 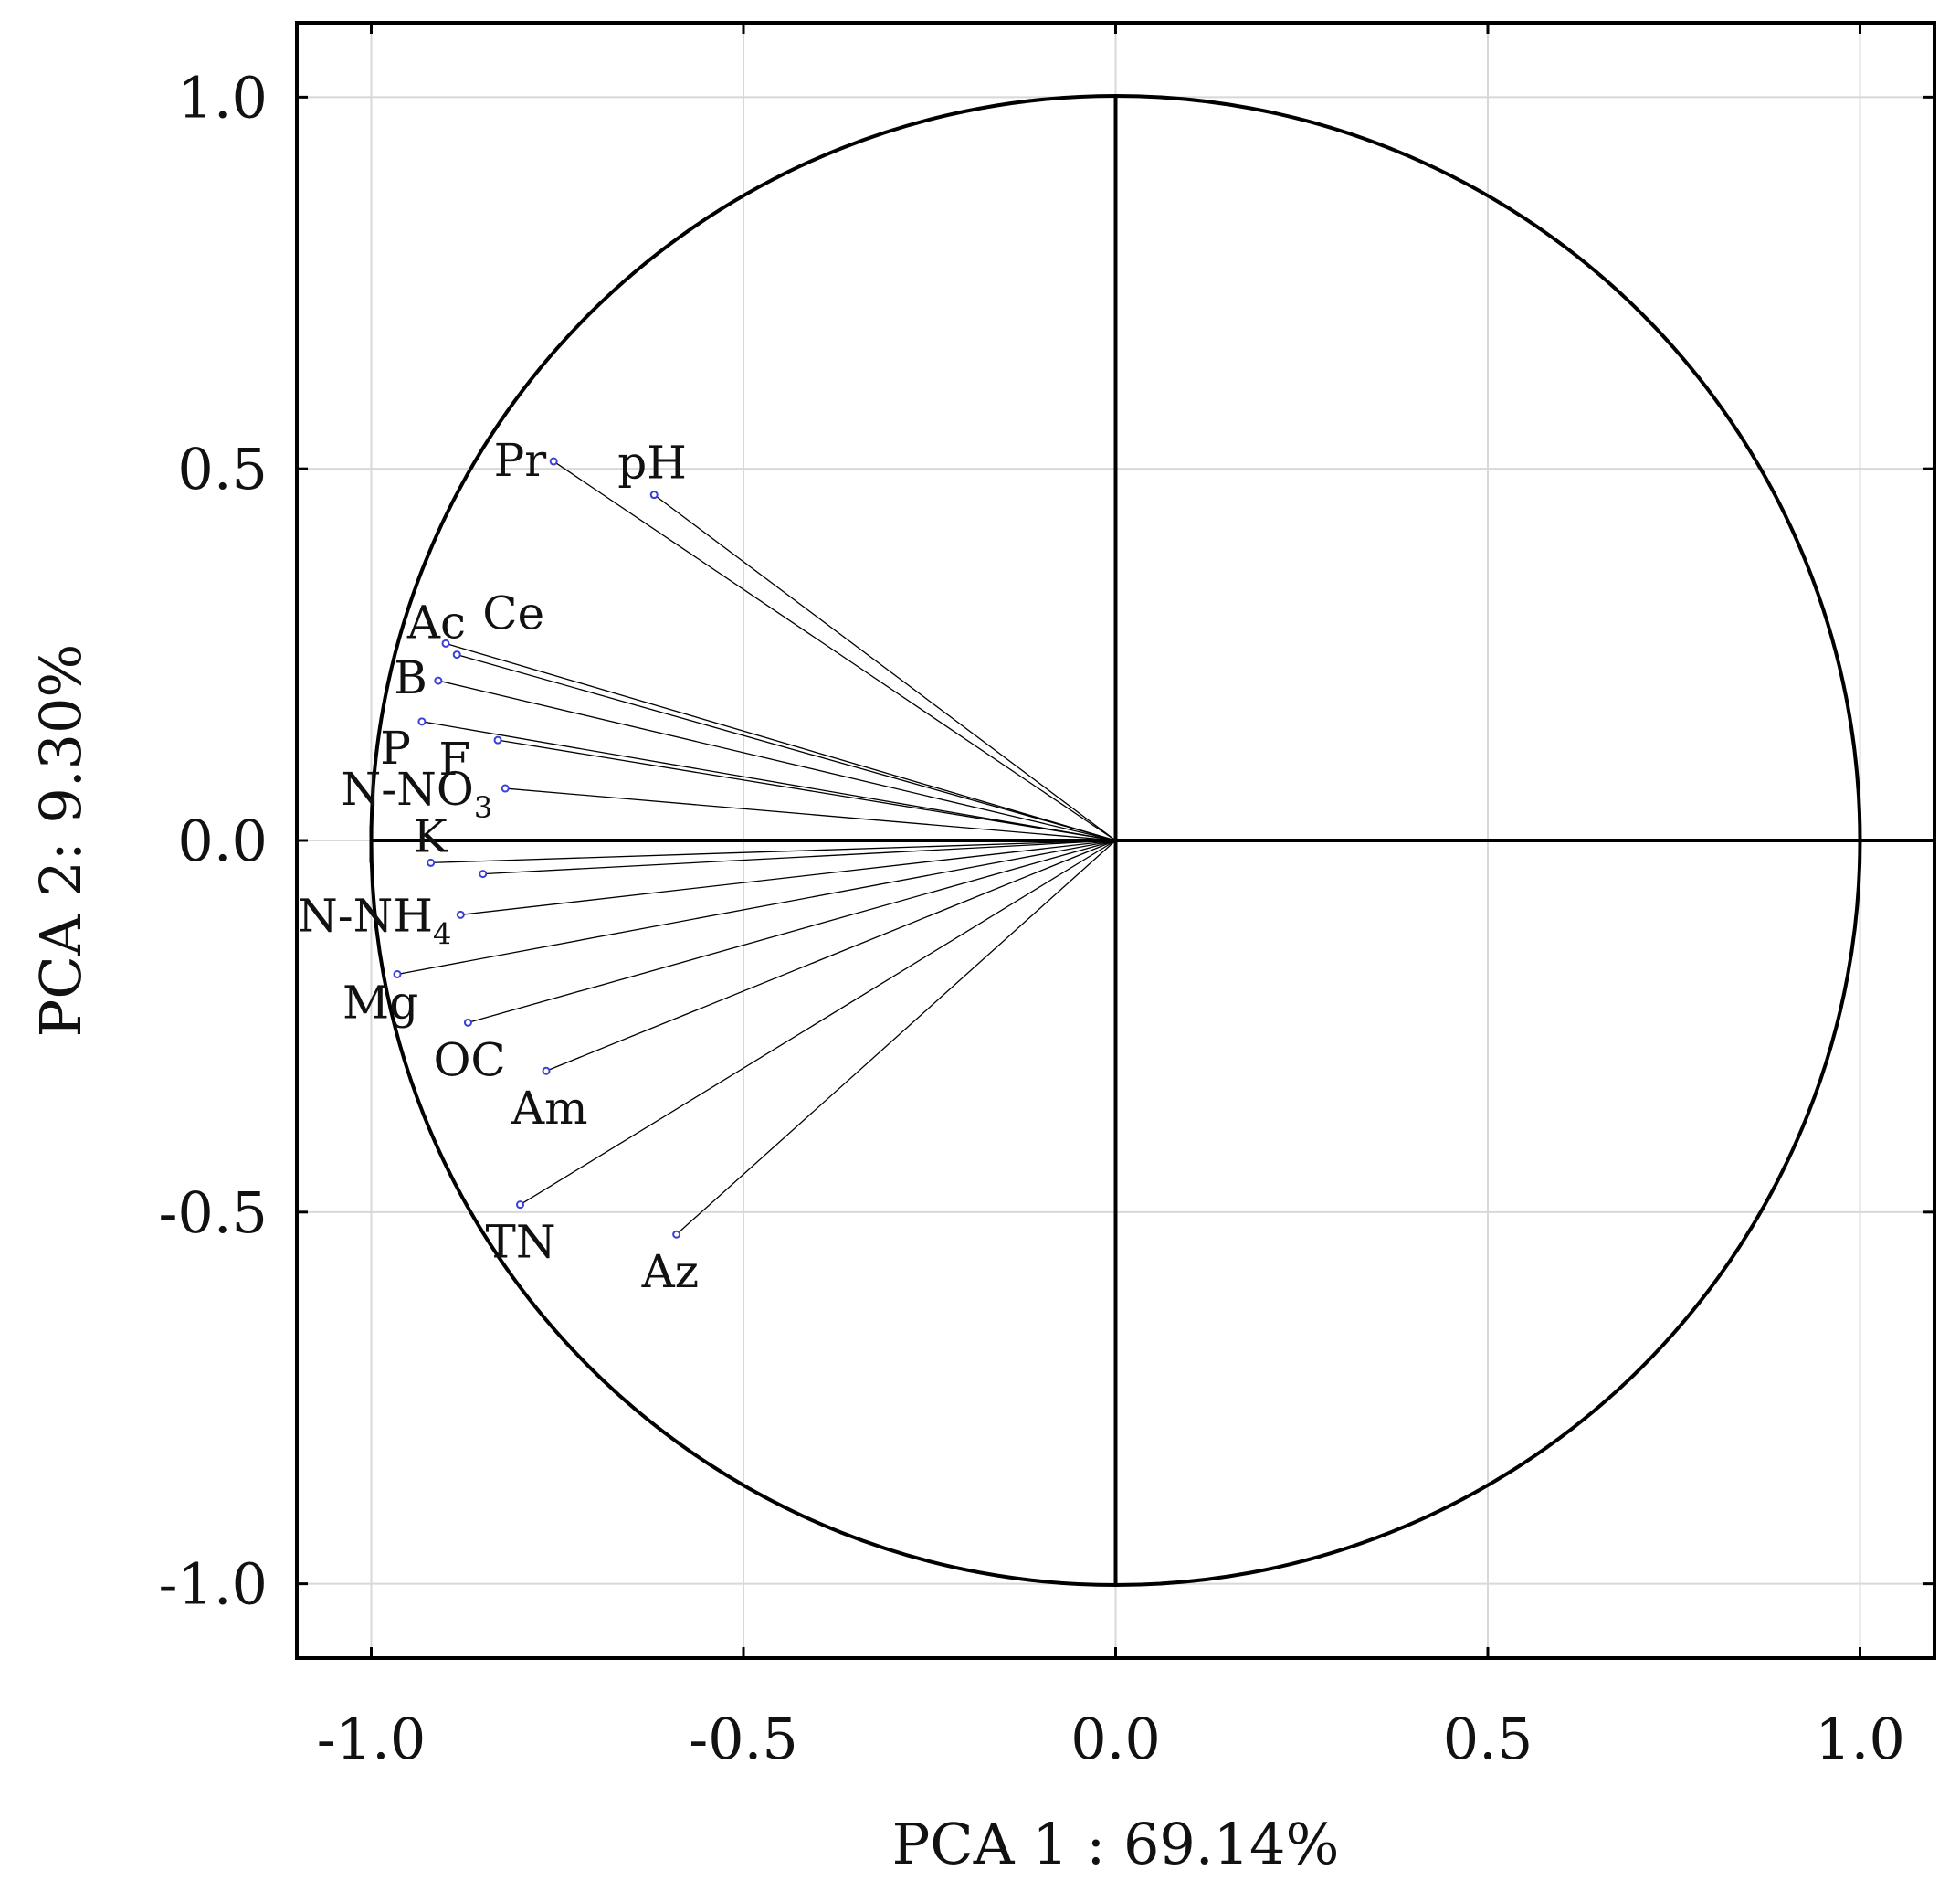 I want to click on point-unnamed, so click(x=483, y=875).